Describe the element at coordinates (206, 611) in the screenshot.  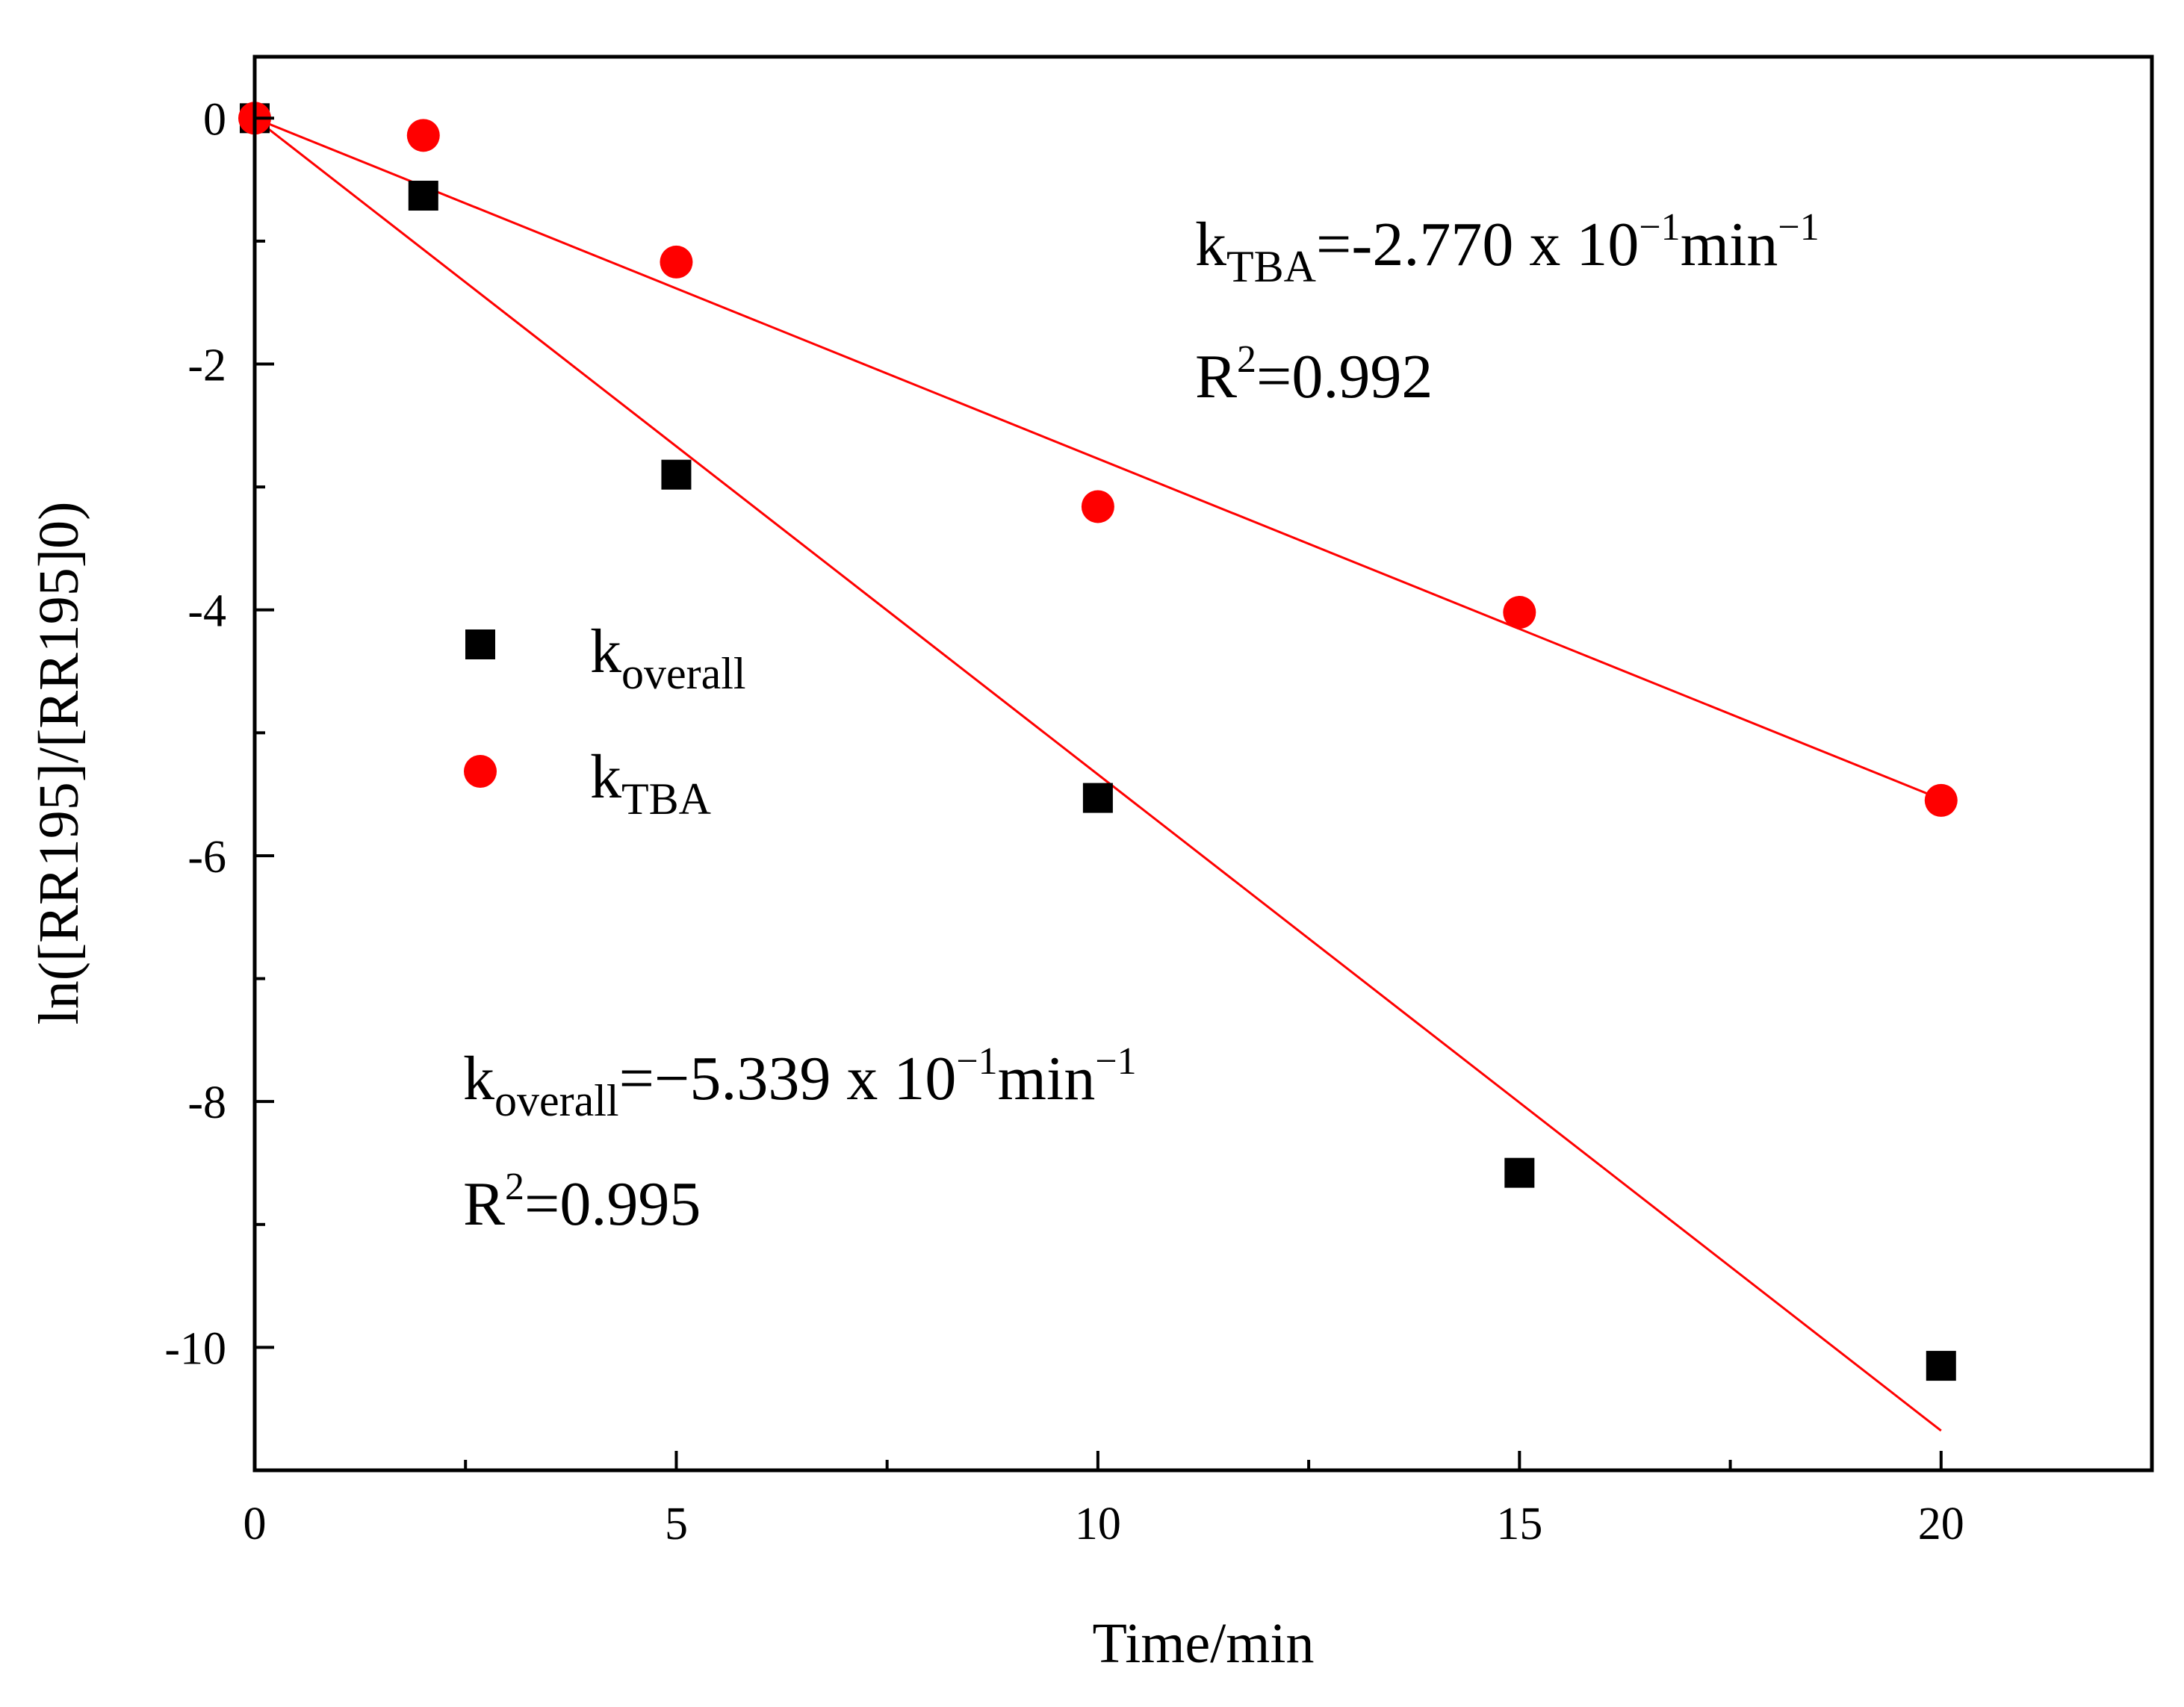
I see `y-tick-label: -4` at that location.